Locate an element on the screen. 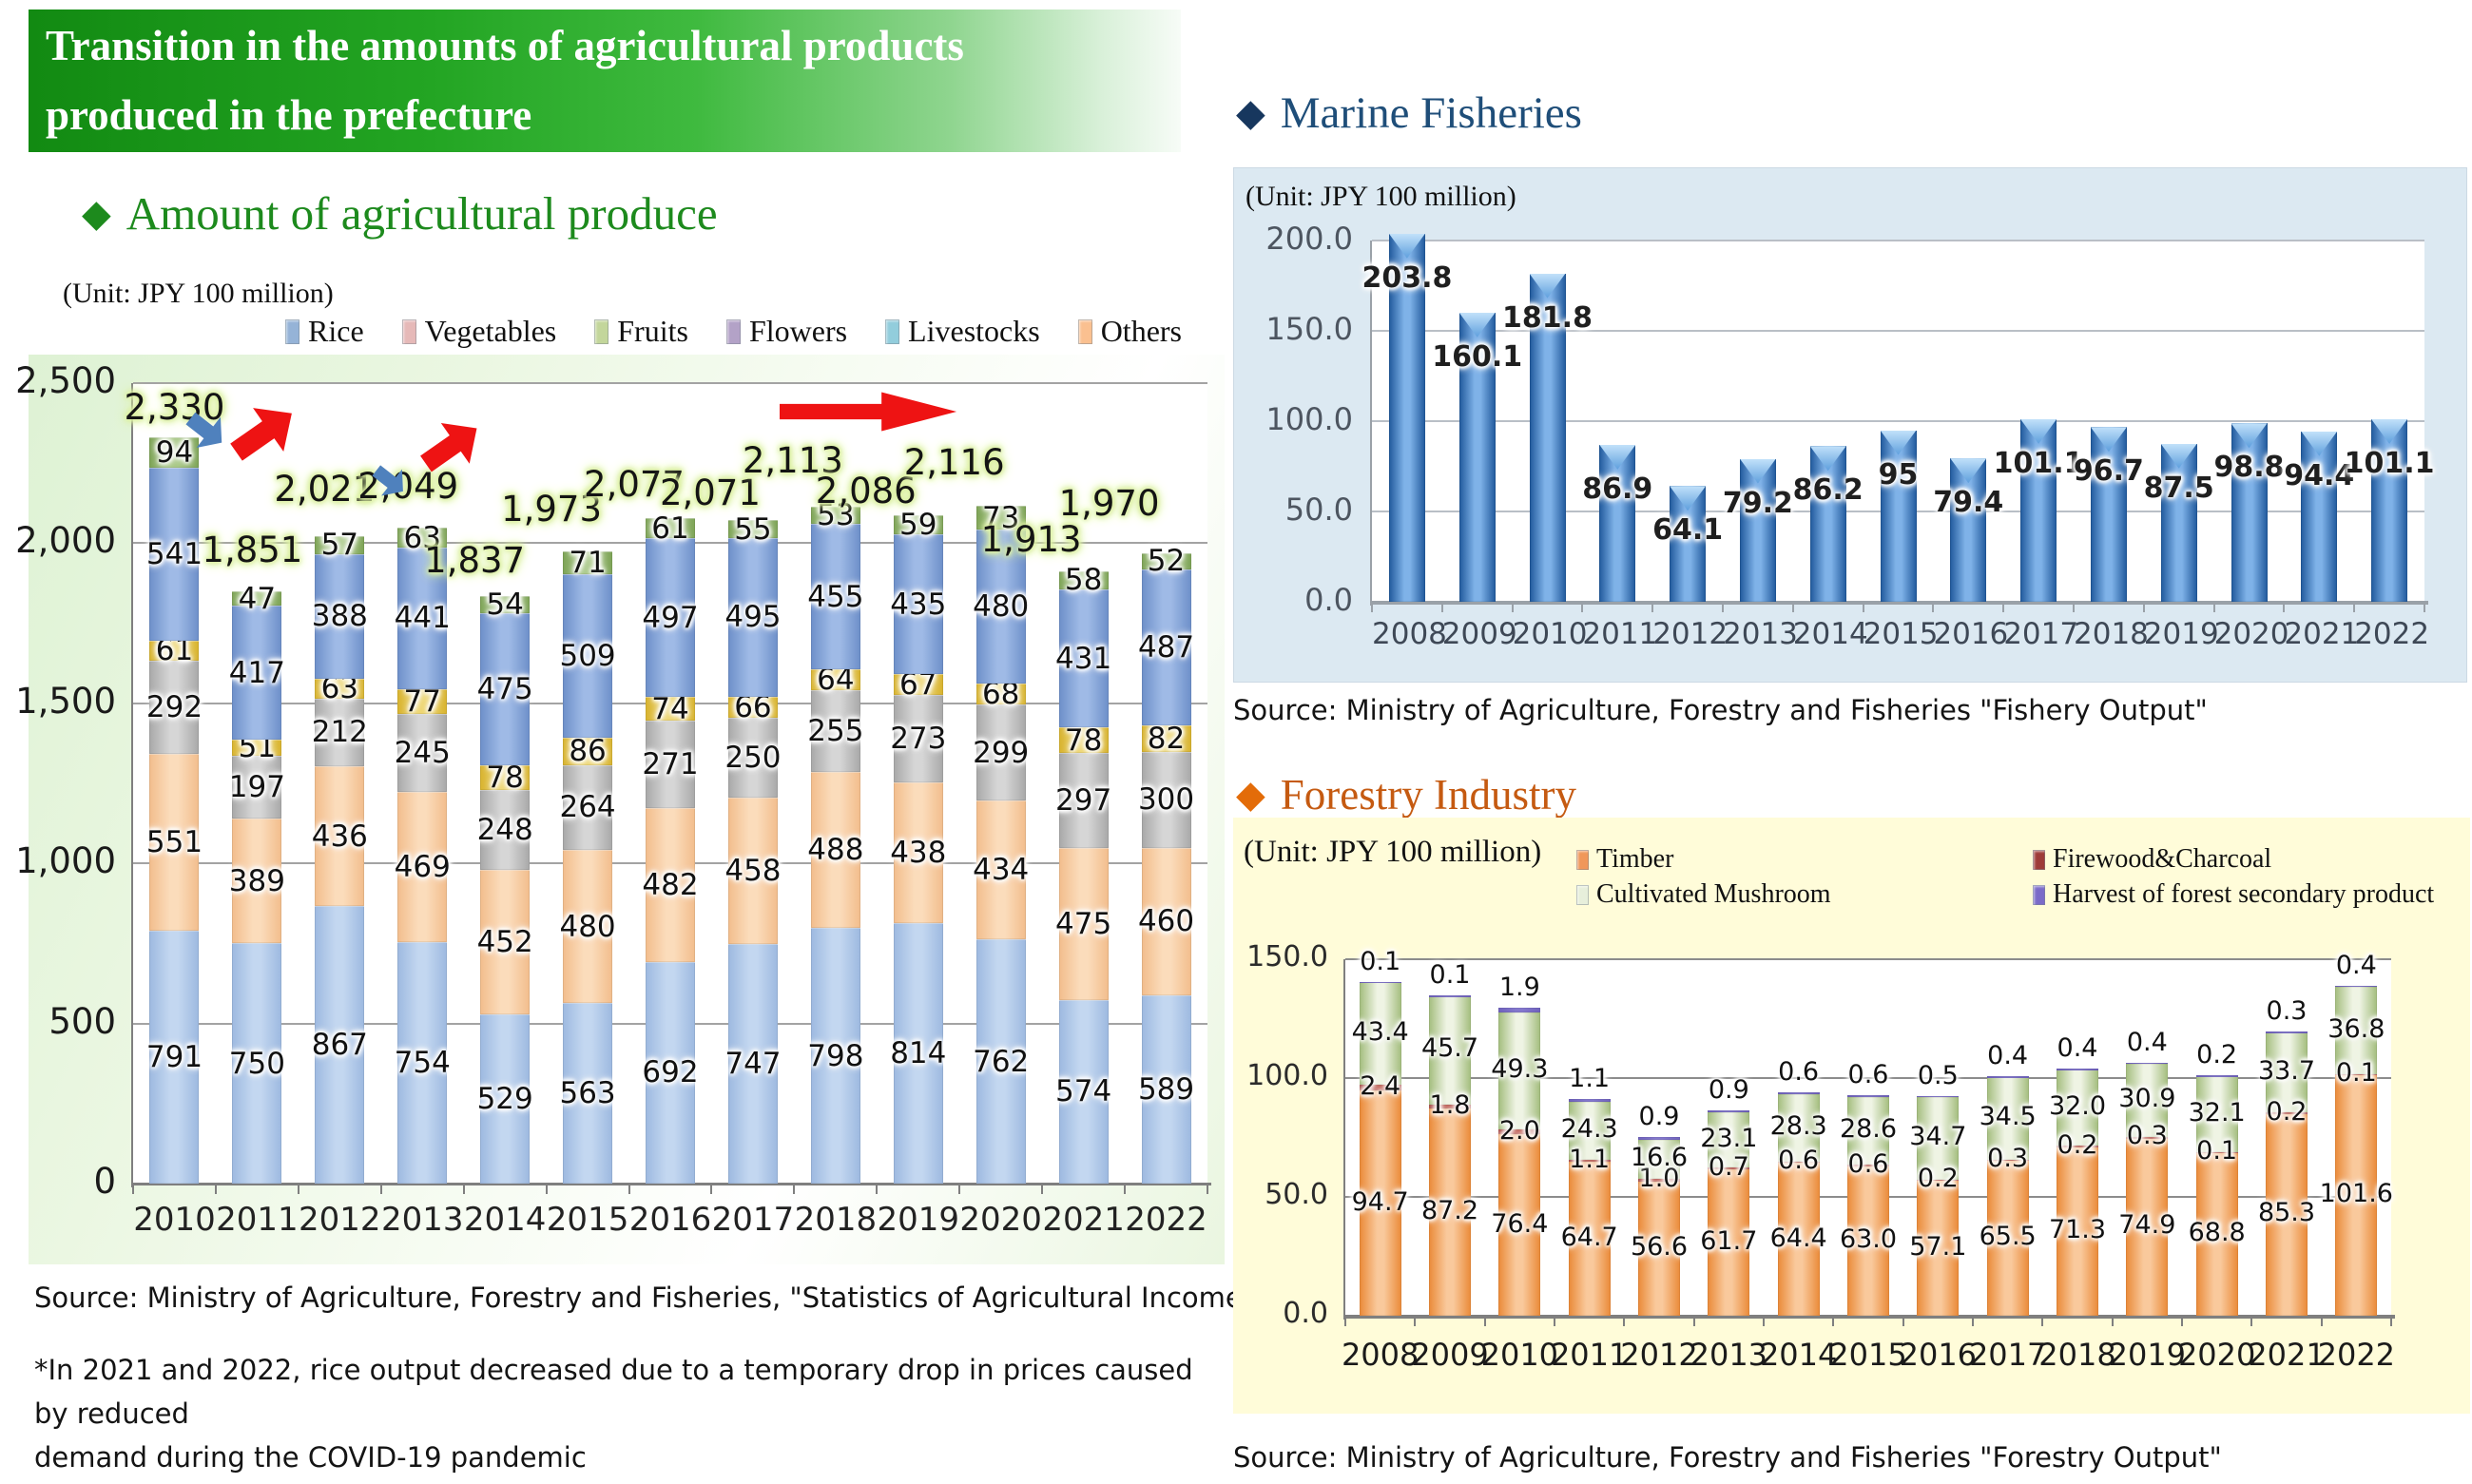 The width and height of the screenshot is (2472, 1484). bar-segment-vegetables: 452 is located at coordinates (505, 941).